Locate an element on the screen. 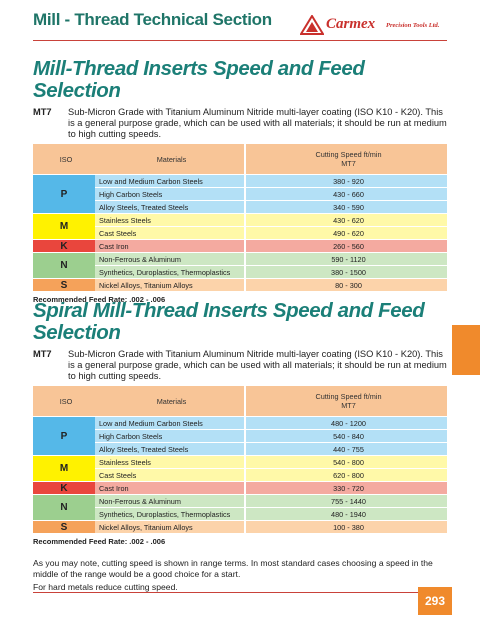 The height and width of the screenshot is (622, 480). table-row: Cast Steels 620 - 800 is located at coordinates (240, 475).